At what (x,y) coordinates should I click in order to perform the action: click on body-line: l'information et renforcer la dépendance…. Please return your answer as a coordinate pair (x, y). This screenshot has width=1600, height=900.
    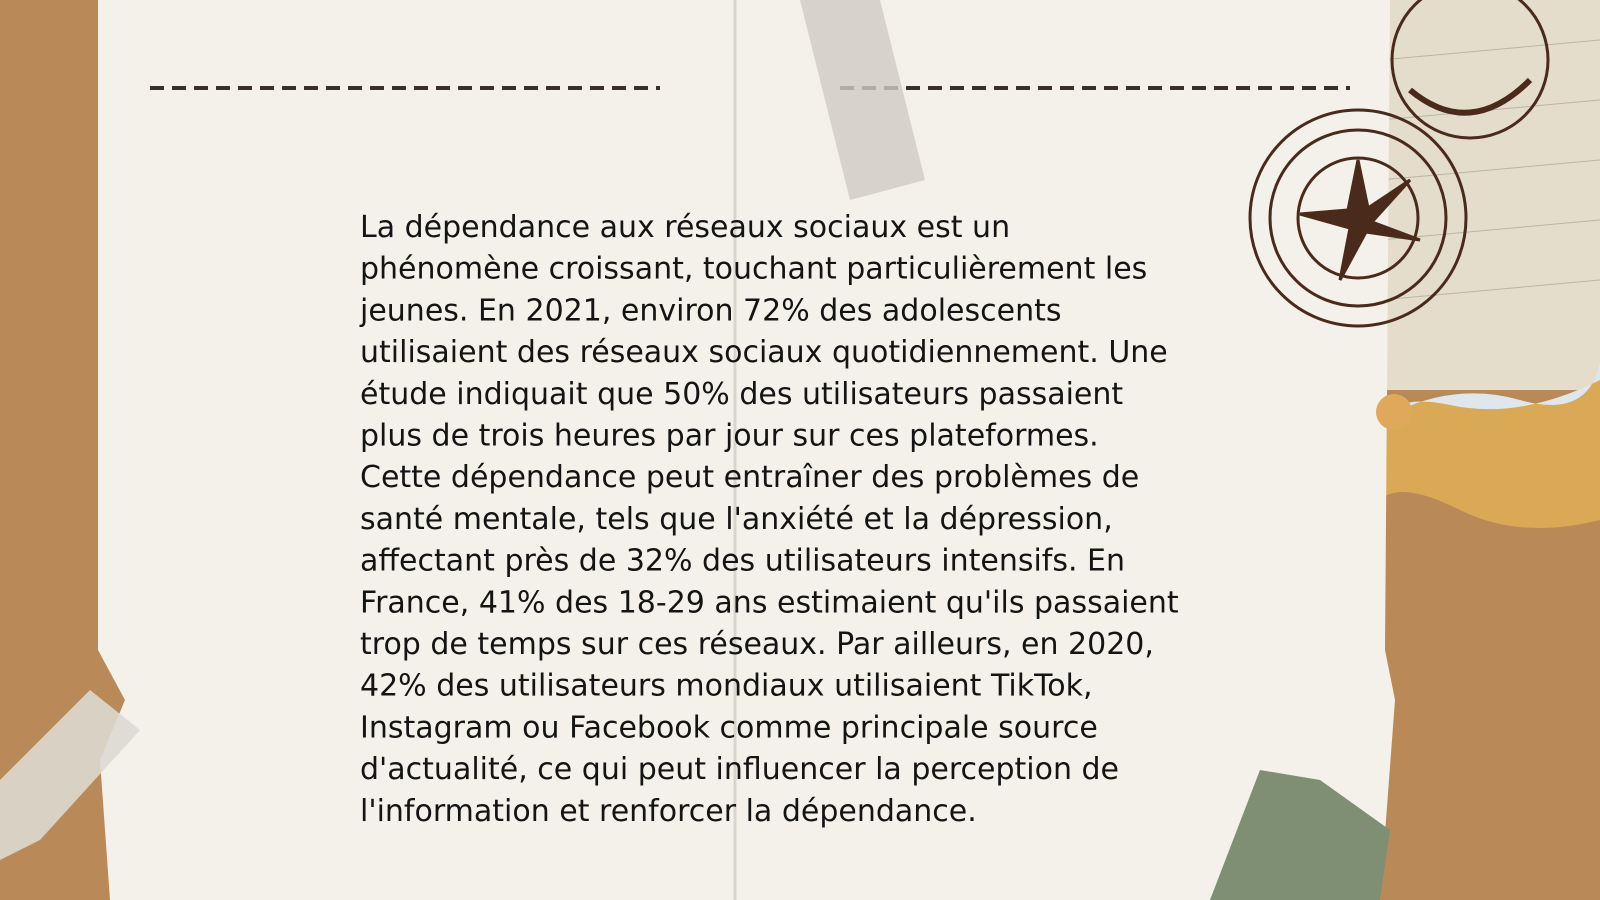
    Looking at the image, I should click on (668, 811).